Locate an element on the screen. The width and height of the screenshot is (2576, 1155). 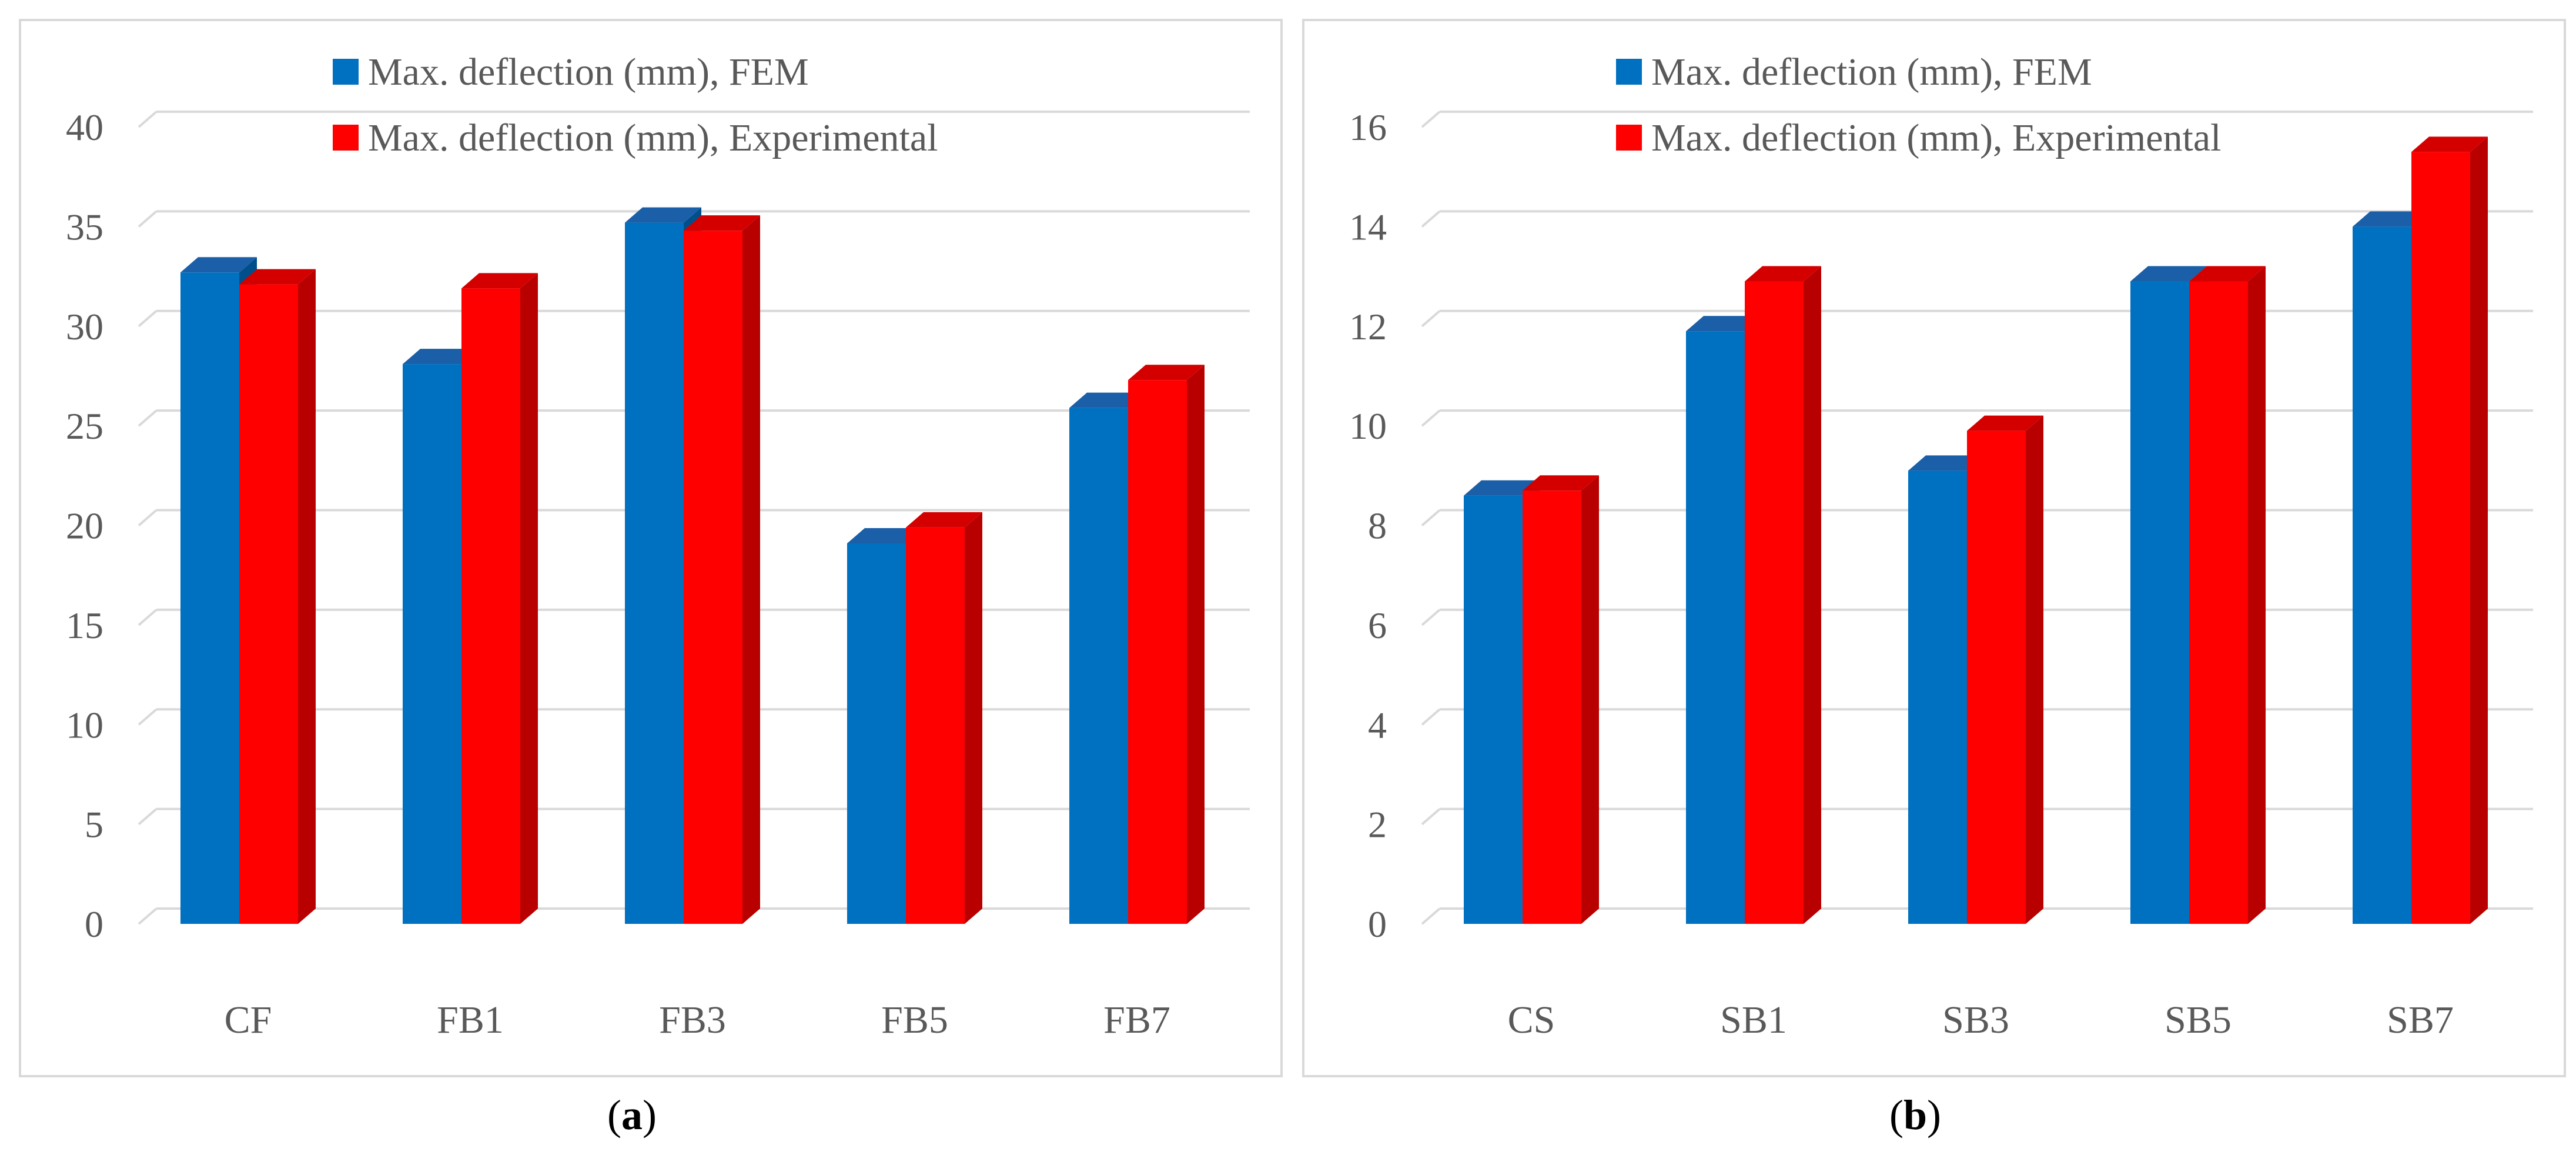
y-tick-label: 2 is located at coordinates (1377, 825).